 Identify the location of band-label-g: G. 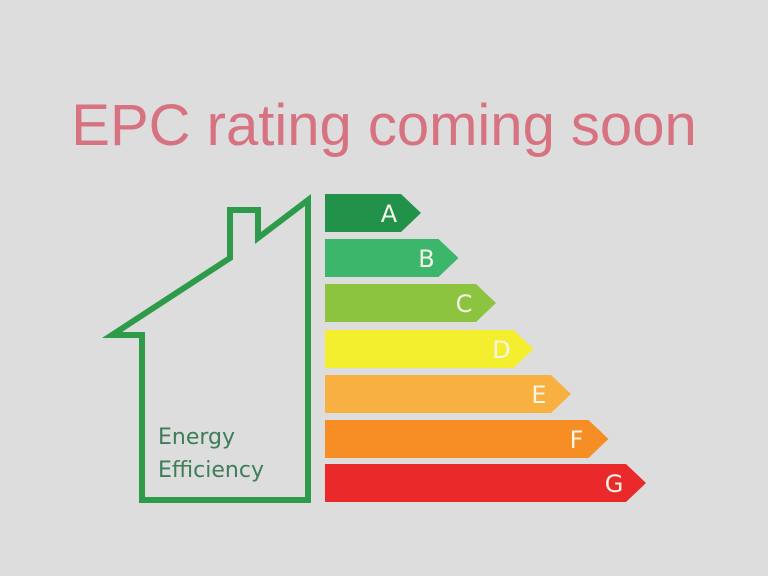
(614, 484).